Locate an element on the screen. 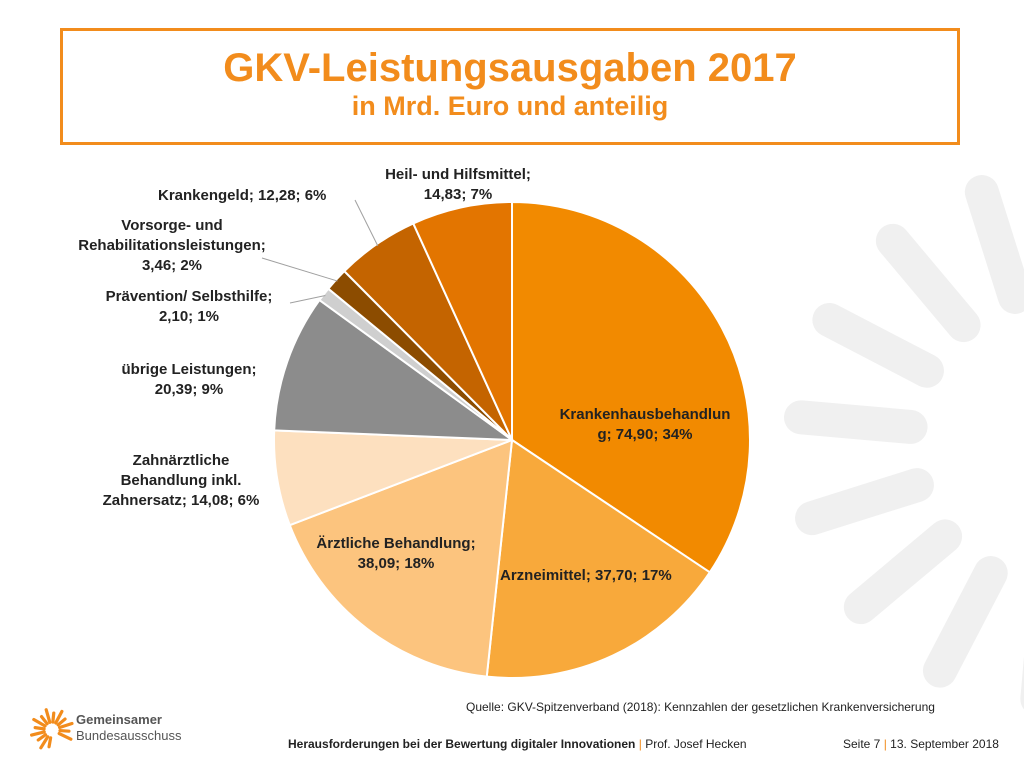  slice-label-line: Zahnärztliche is located at coordinates (181, 460).